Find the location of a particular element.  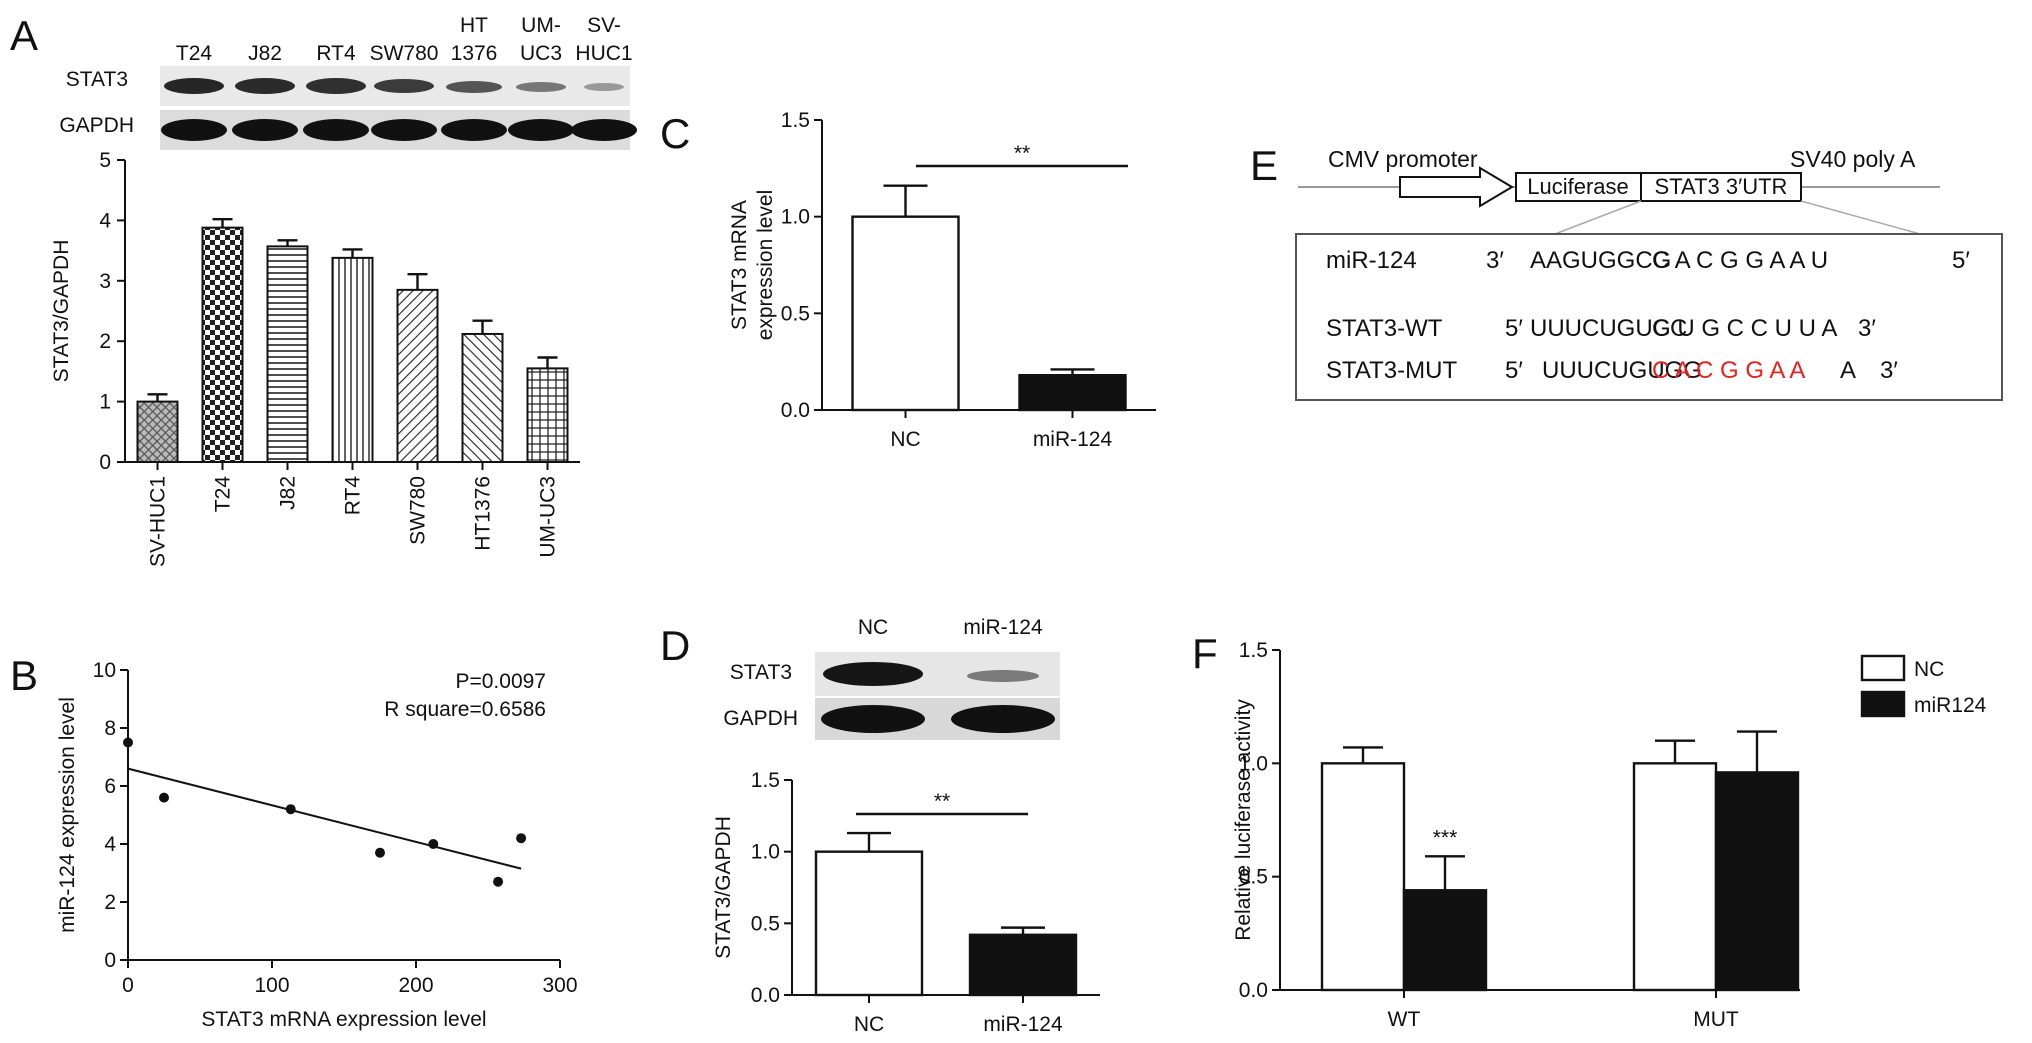

x-tick-label: J82 is located at coordinates (288, 493).